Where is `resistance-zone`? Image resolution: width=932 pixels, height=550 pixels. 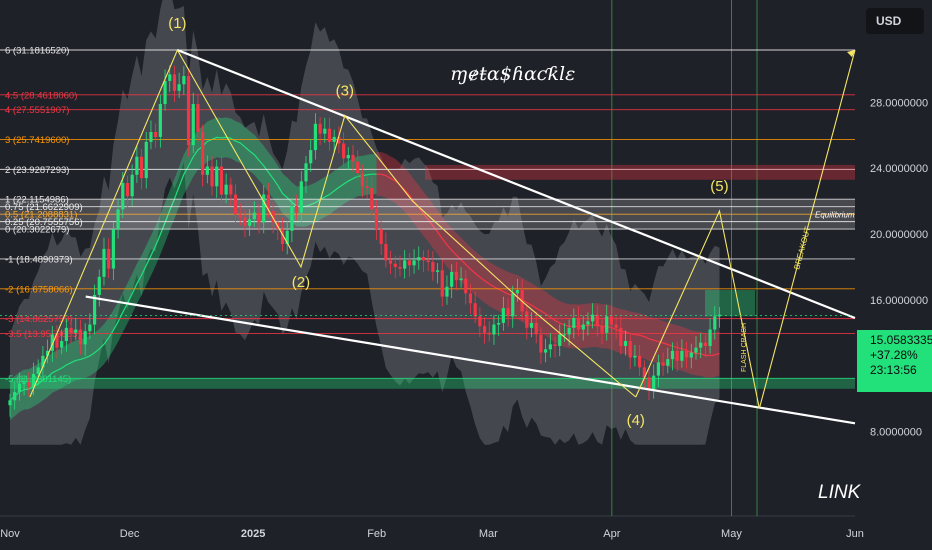 resistance-zone is located at coordinates (640, 172).